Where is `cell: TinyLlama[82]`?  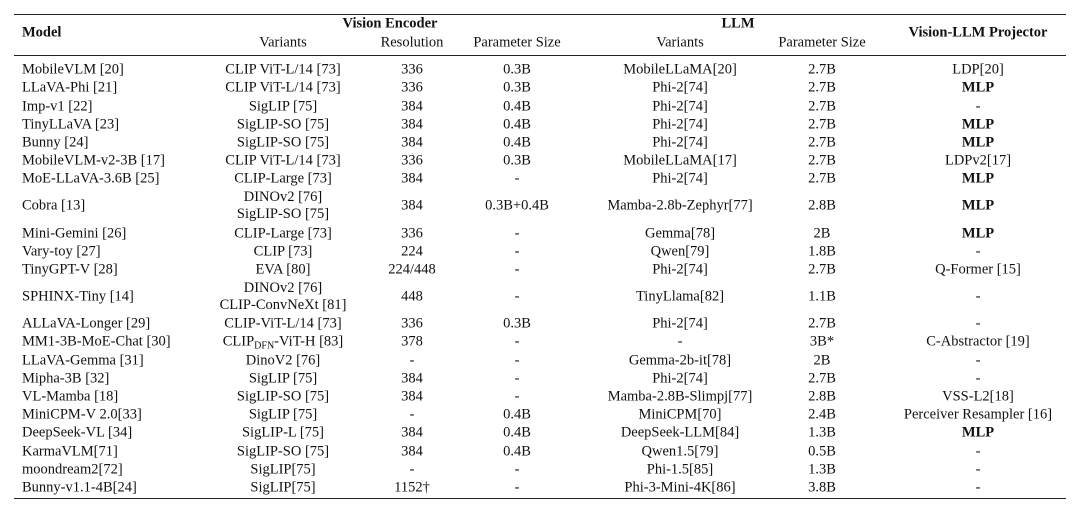 cell: TinyLlama[82] is located at coordinates (680, 296).